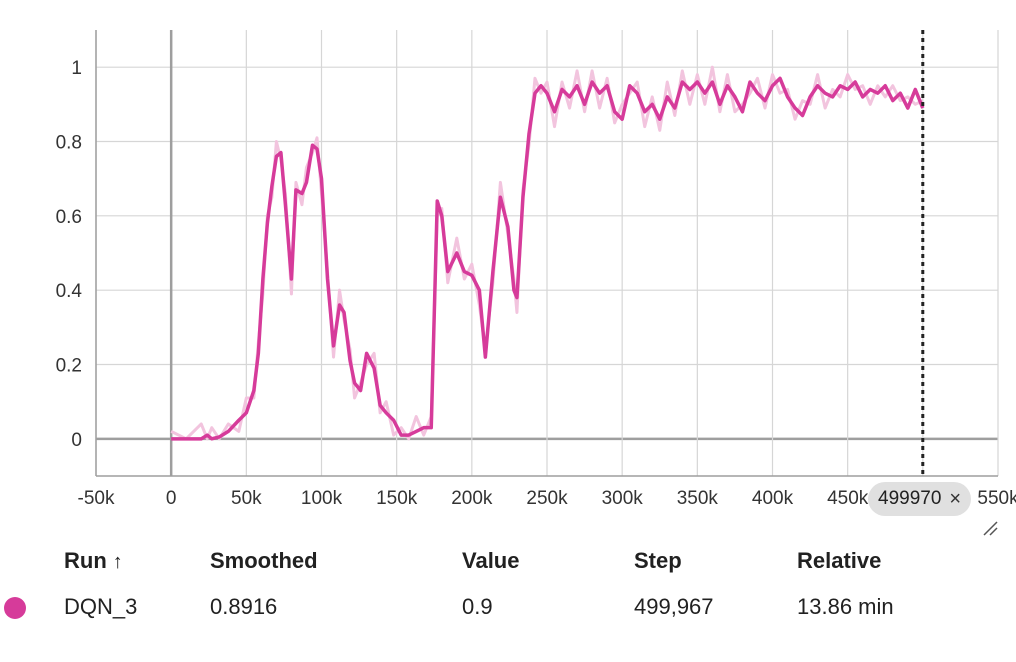  I want to click on run-color-dot, so click(15, 608).